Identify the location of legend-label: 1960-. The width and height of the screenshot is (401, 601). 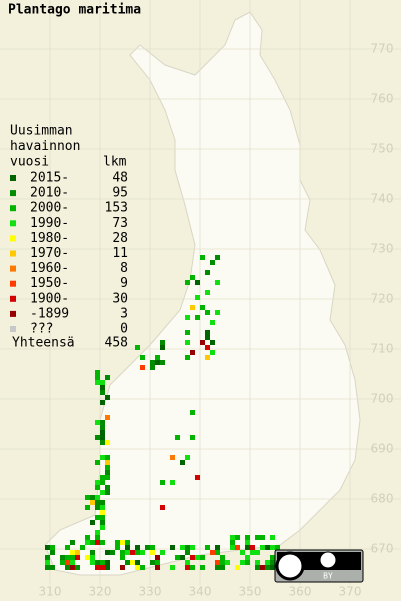
(49, 268).